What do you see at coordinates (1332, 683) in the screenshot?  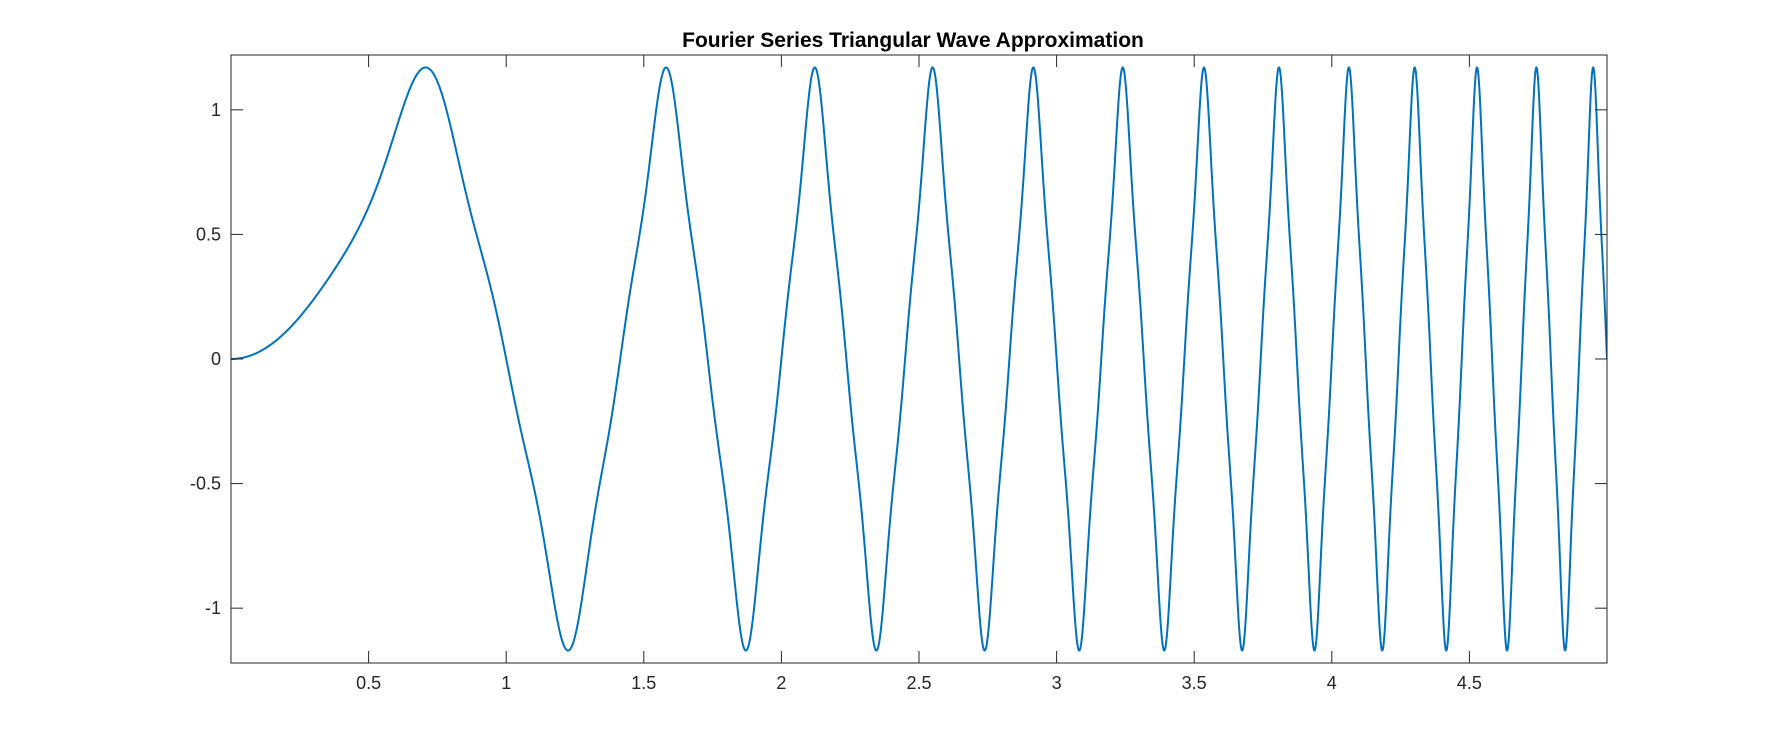 I see `x-tick-label: 4` at bounding box center [1332, 683].